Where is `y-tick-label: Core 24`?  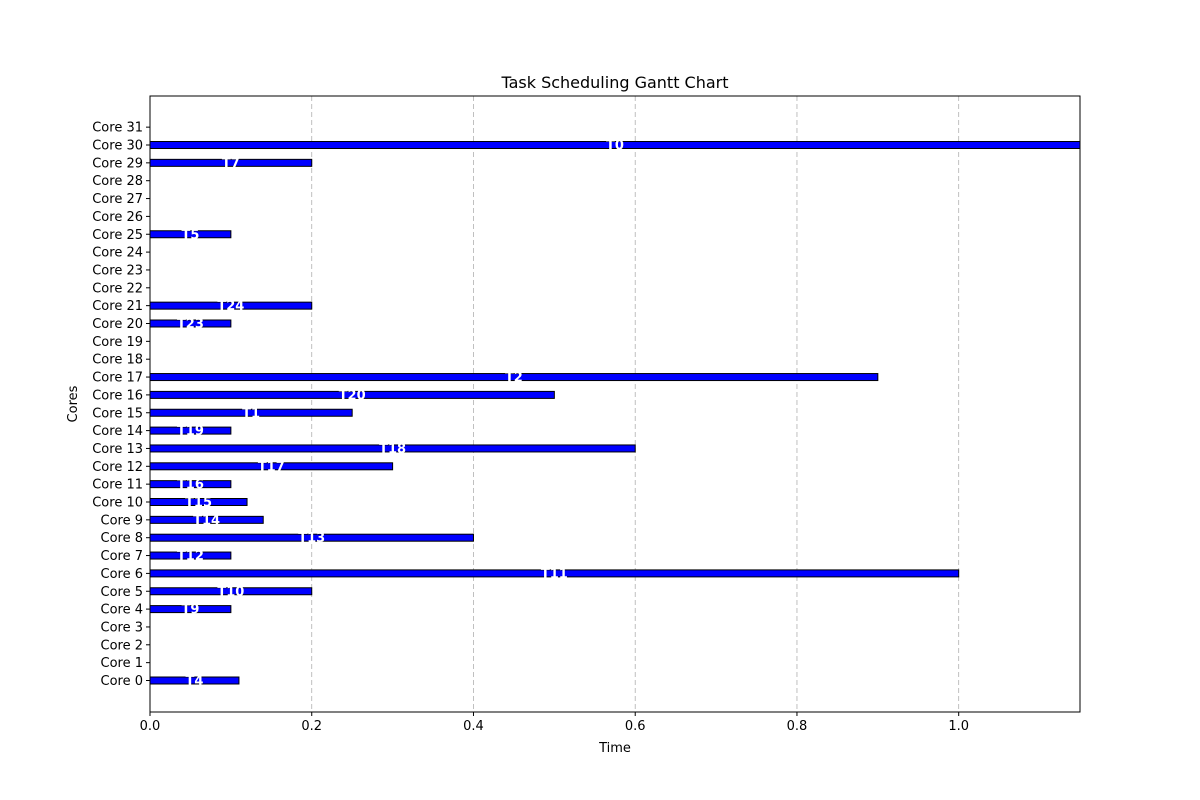
y-tick-label: Core 24 is located at coordinates (117, 253).